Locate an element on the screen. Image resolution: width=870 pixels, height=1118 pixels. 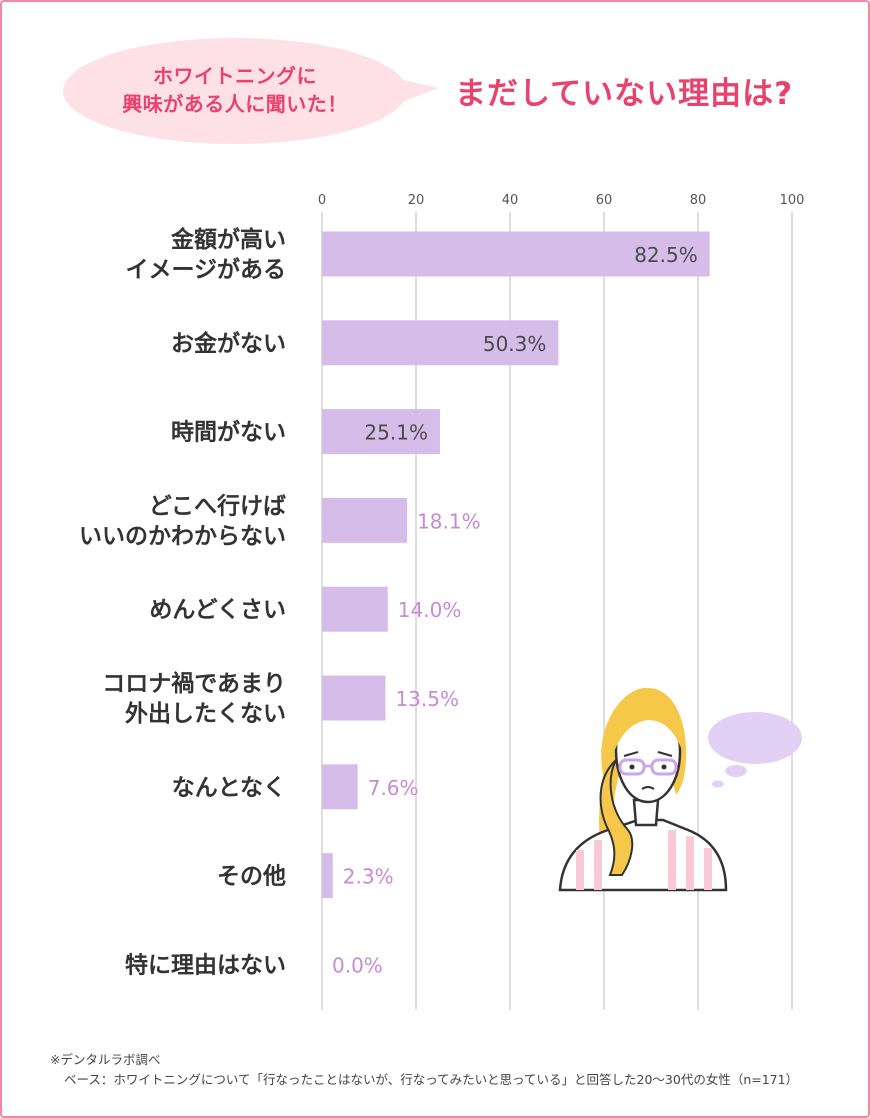
eye-right is located at coordinates (664, 767).